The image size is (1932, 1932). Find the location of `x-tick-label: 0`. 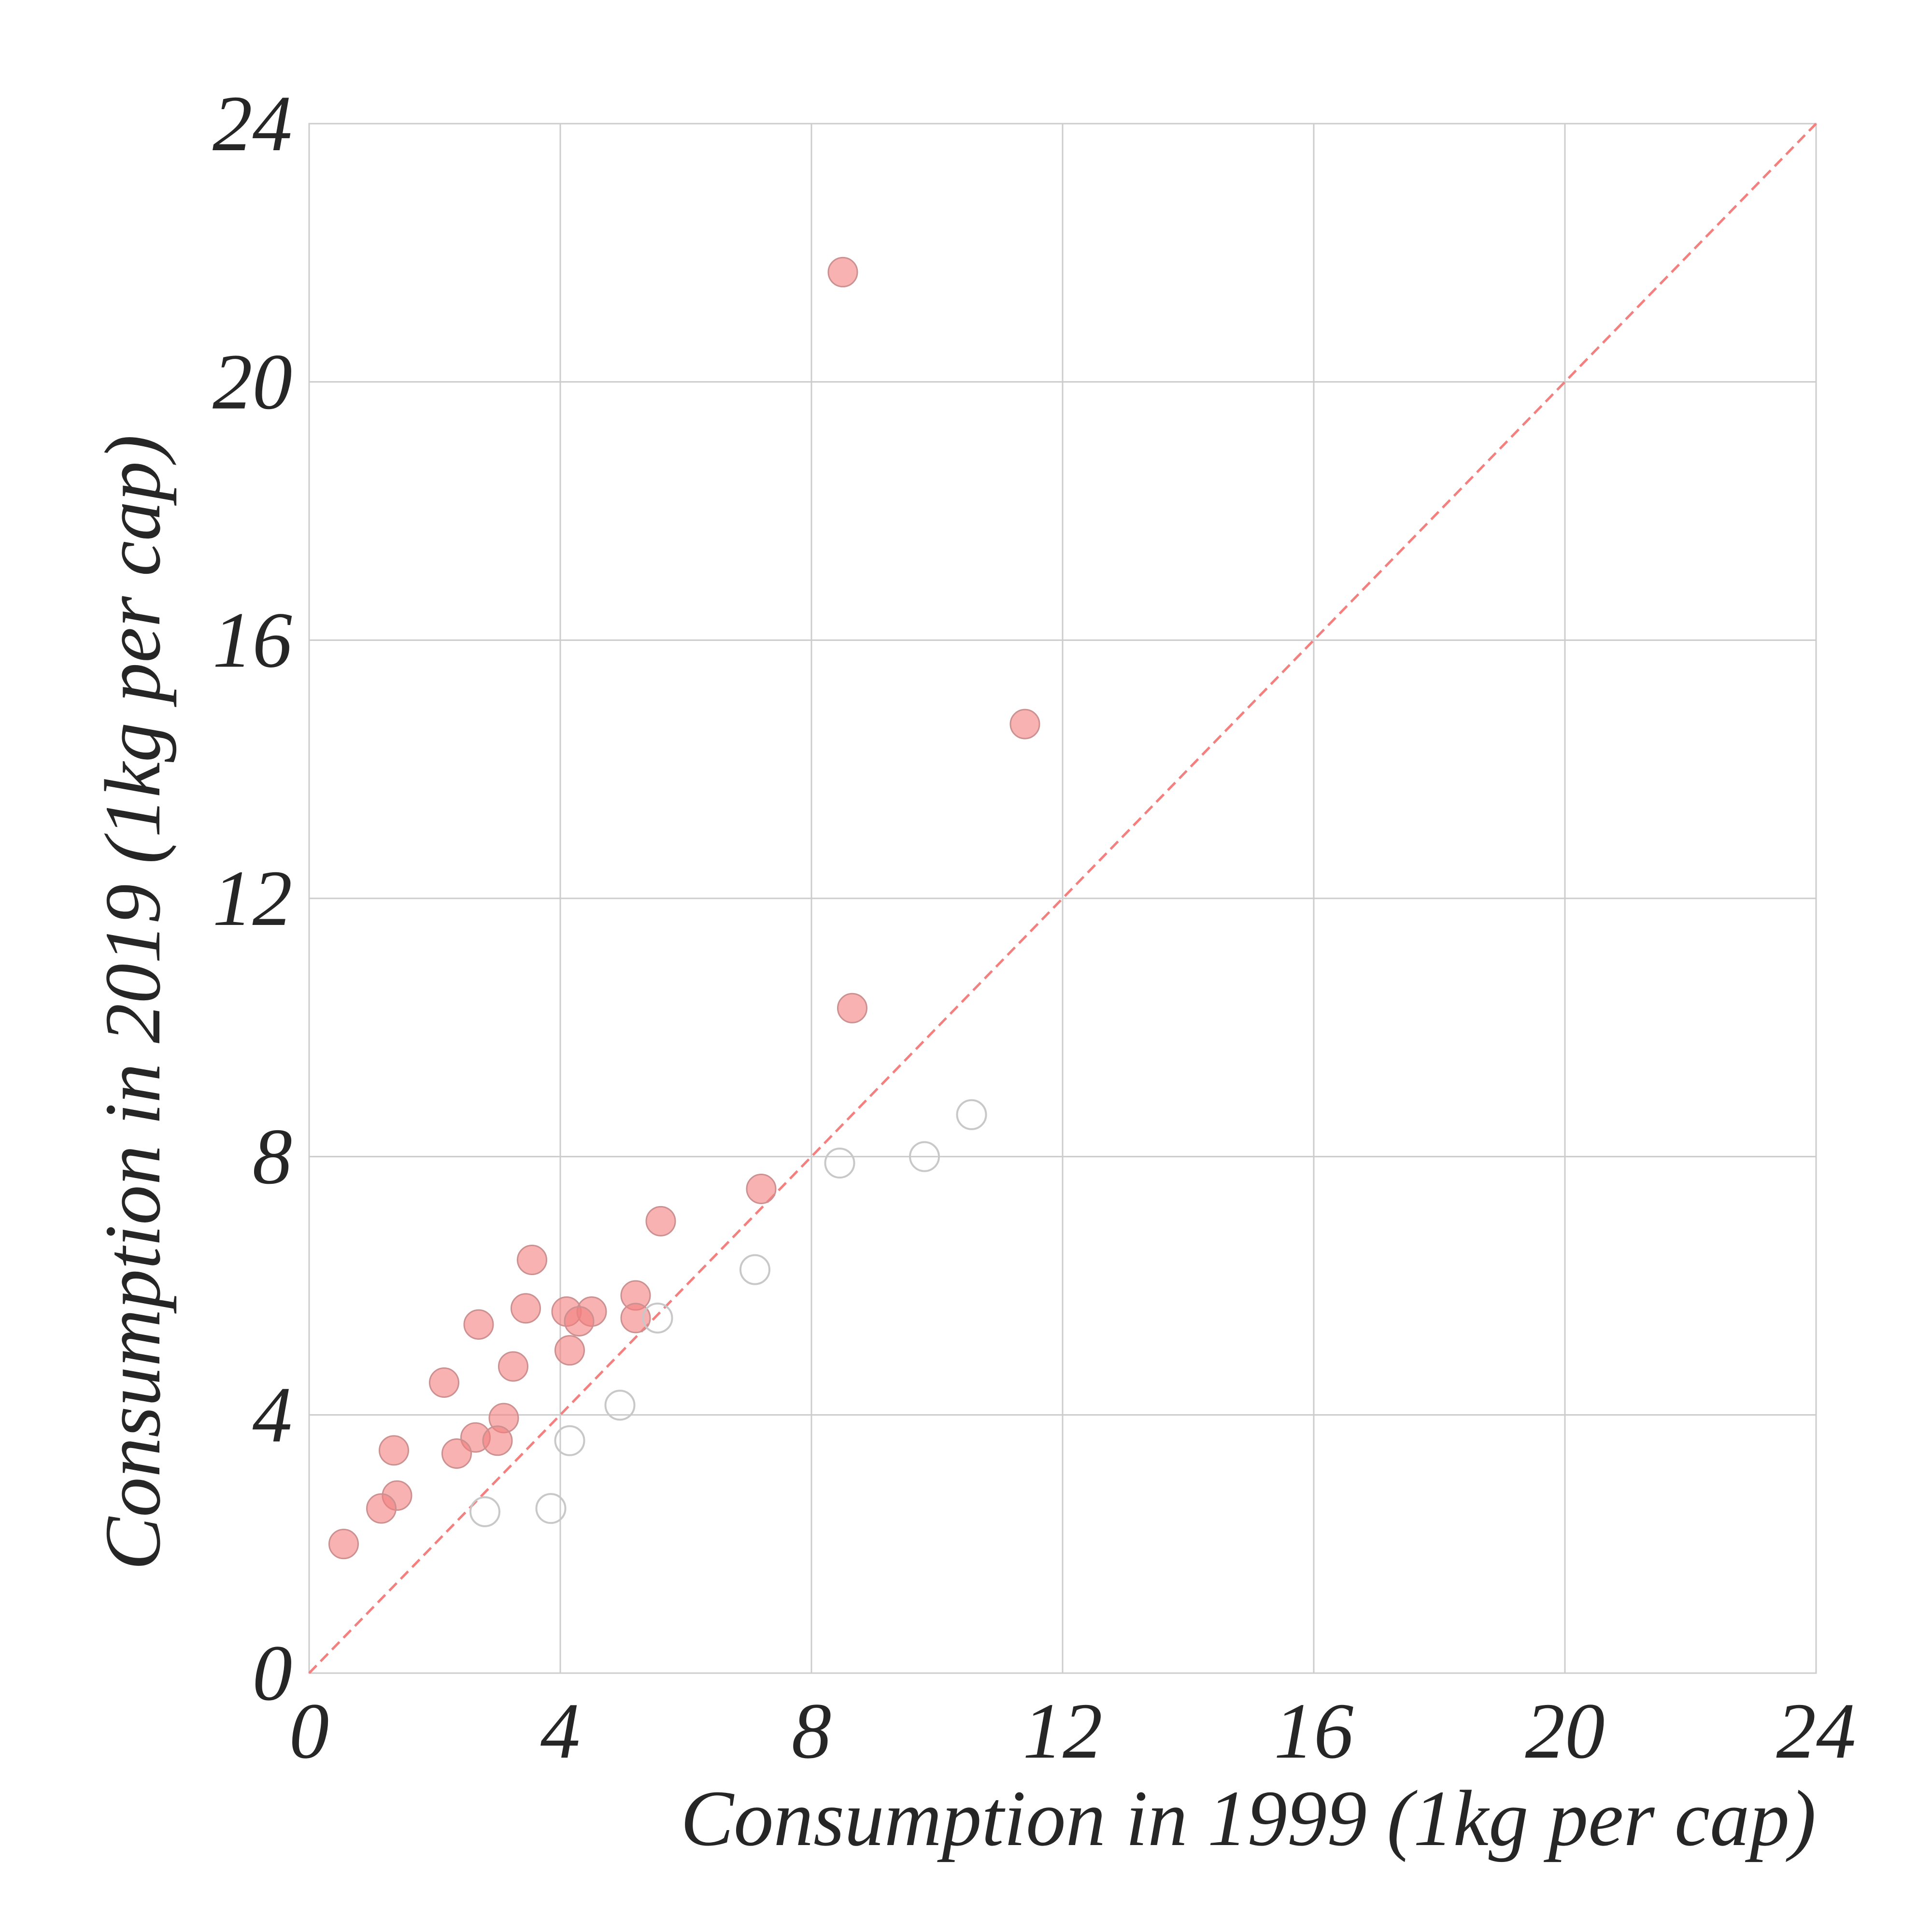

x-tick-label: 0 is located at coordinates (309, 1731).